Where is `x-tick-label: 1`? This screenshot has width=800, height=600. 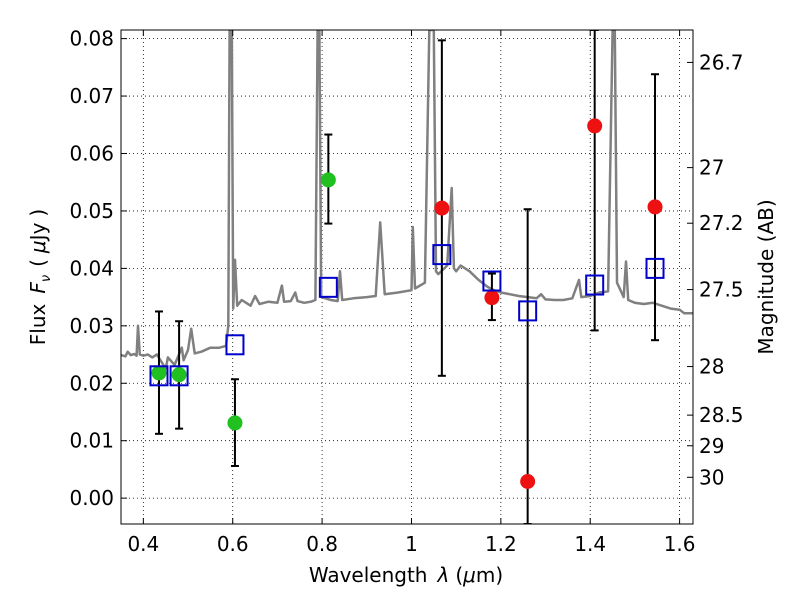 x-tick-label: 1 is located at coordinates (411, 544).